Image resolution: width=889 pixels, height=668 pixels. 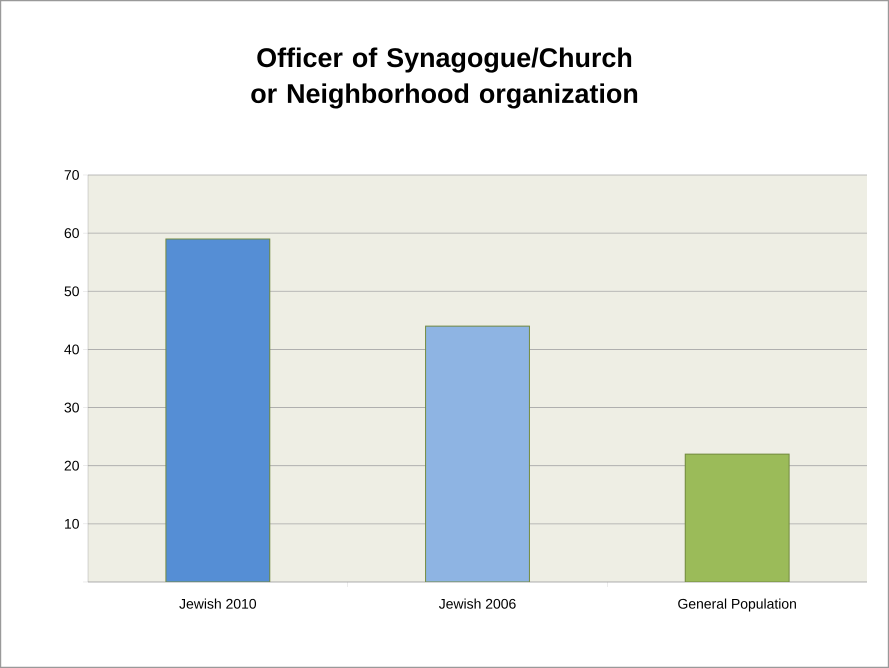 I want to click on x-tick-label: Jewish 2010, so click(x=217, y=603).